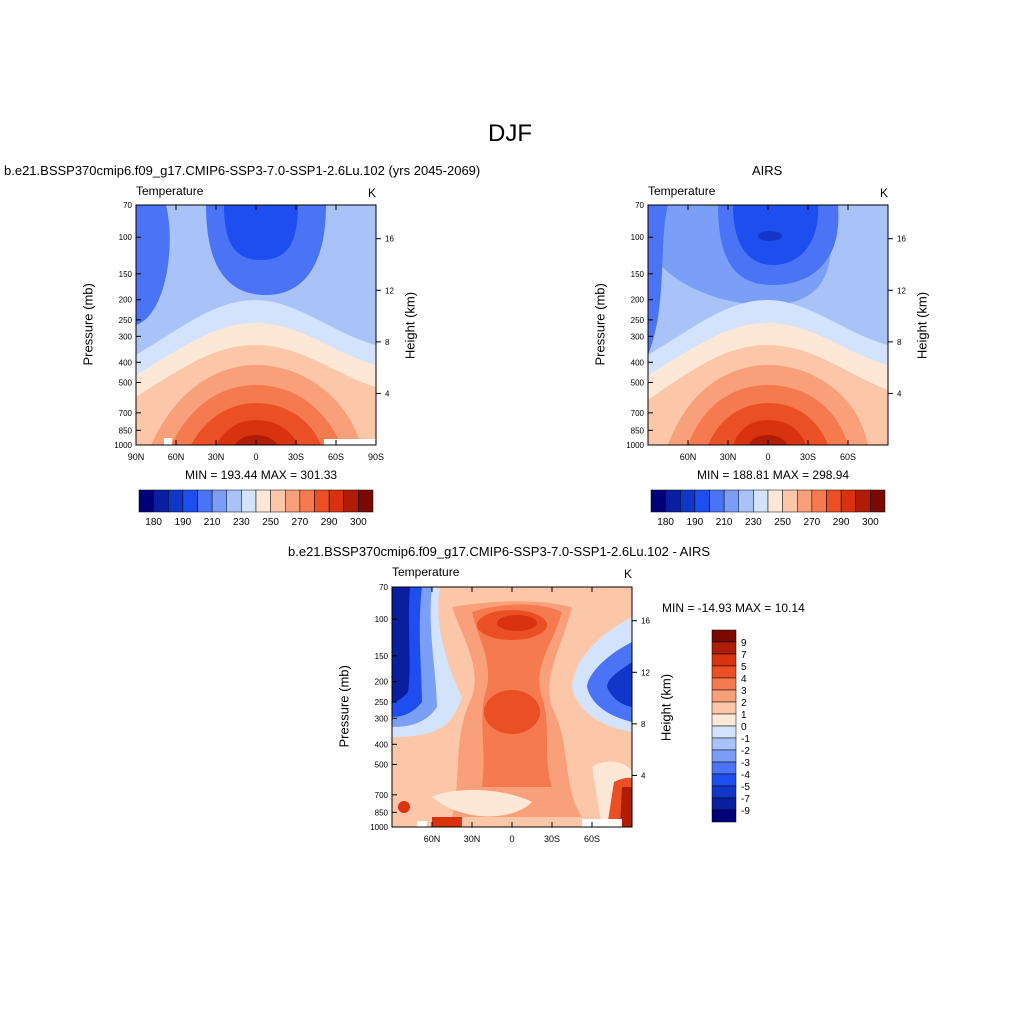  Describe the element at coordinates (769, 432) in the screenshot. I see `p2-band` at that location.